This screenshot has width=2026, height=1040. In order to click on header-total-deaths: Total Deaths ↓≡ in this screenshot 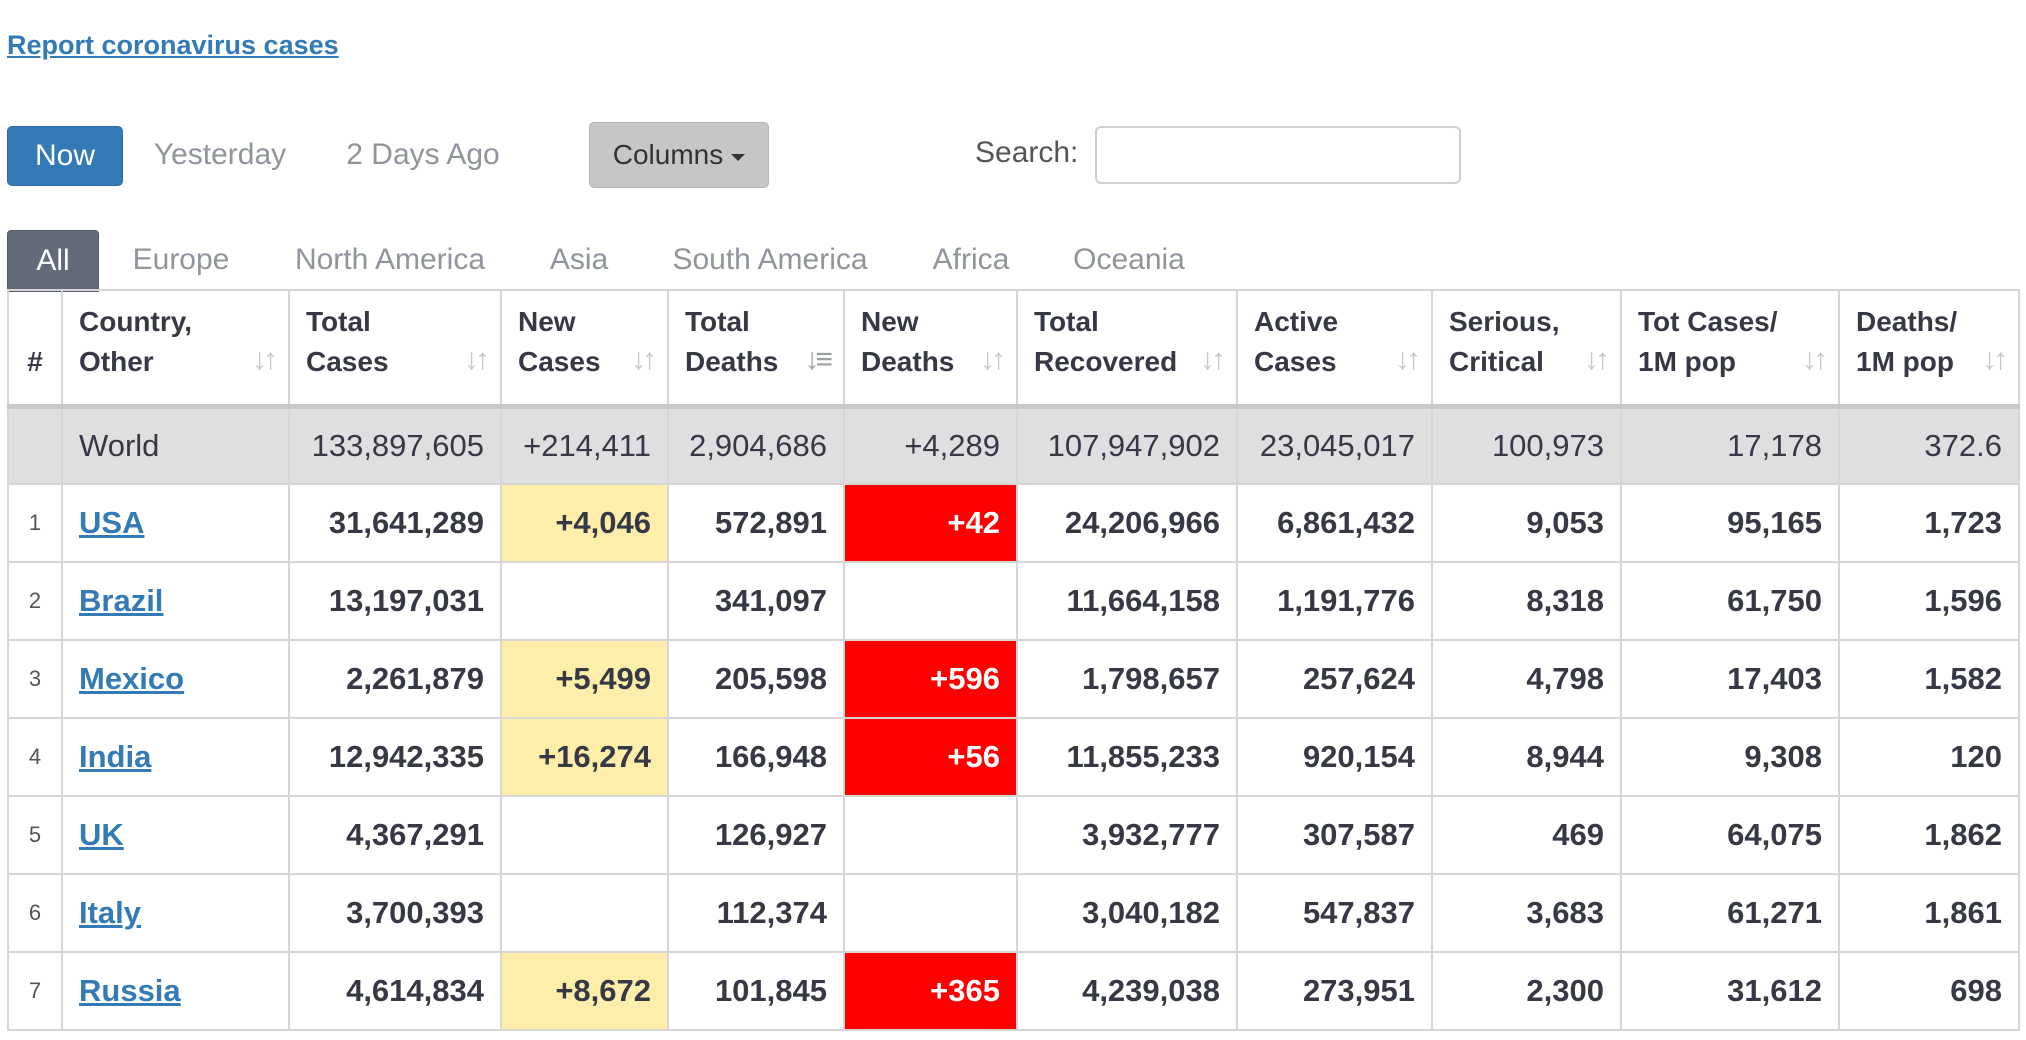, I will do `click(756, 348)`.